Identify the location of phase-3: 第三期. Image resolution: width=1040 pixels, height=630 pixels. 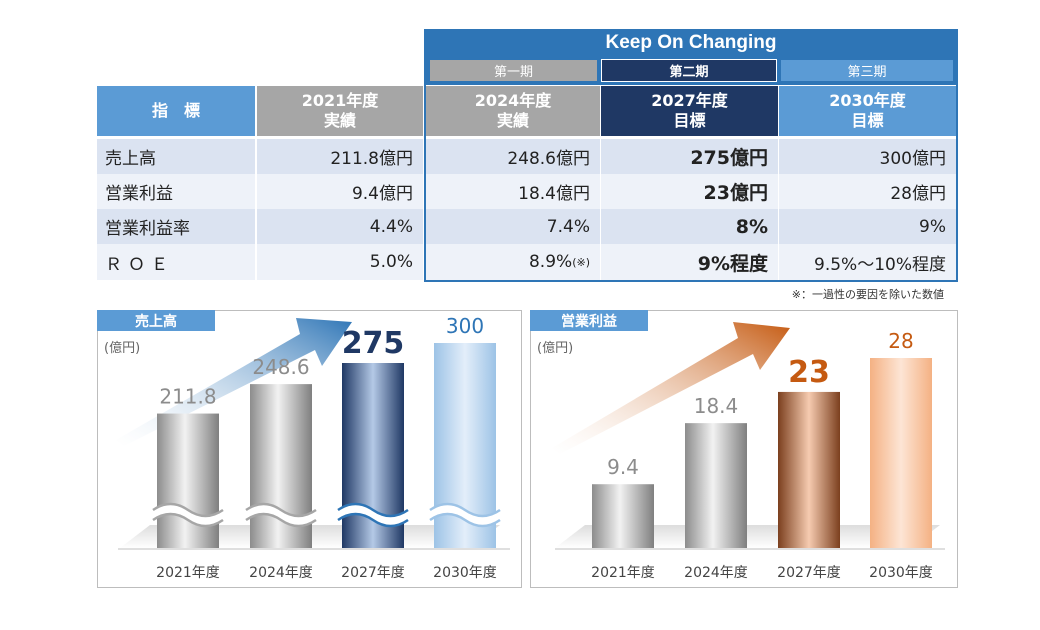
(867, 70).